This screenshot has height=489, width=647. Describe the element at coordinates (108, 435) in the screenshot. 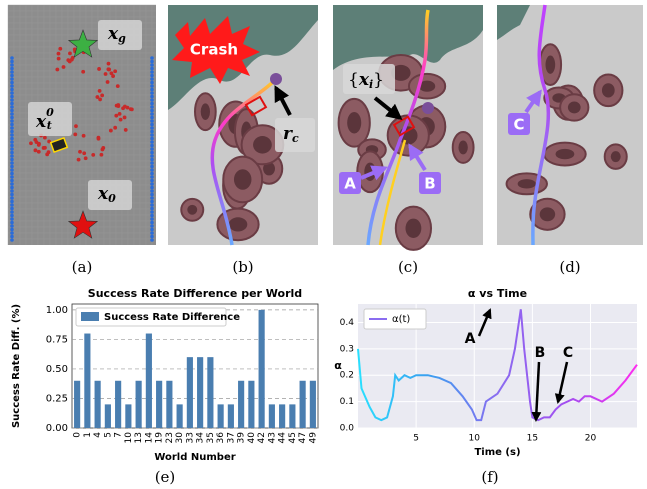

I see `x-tick-label: 5` at that location.